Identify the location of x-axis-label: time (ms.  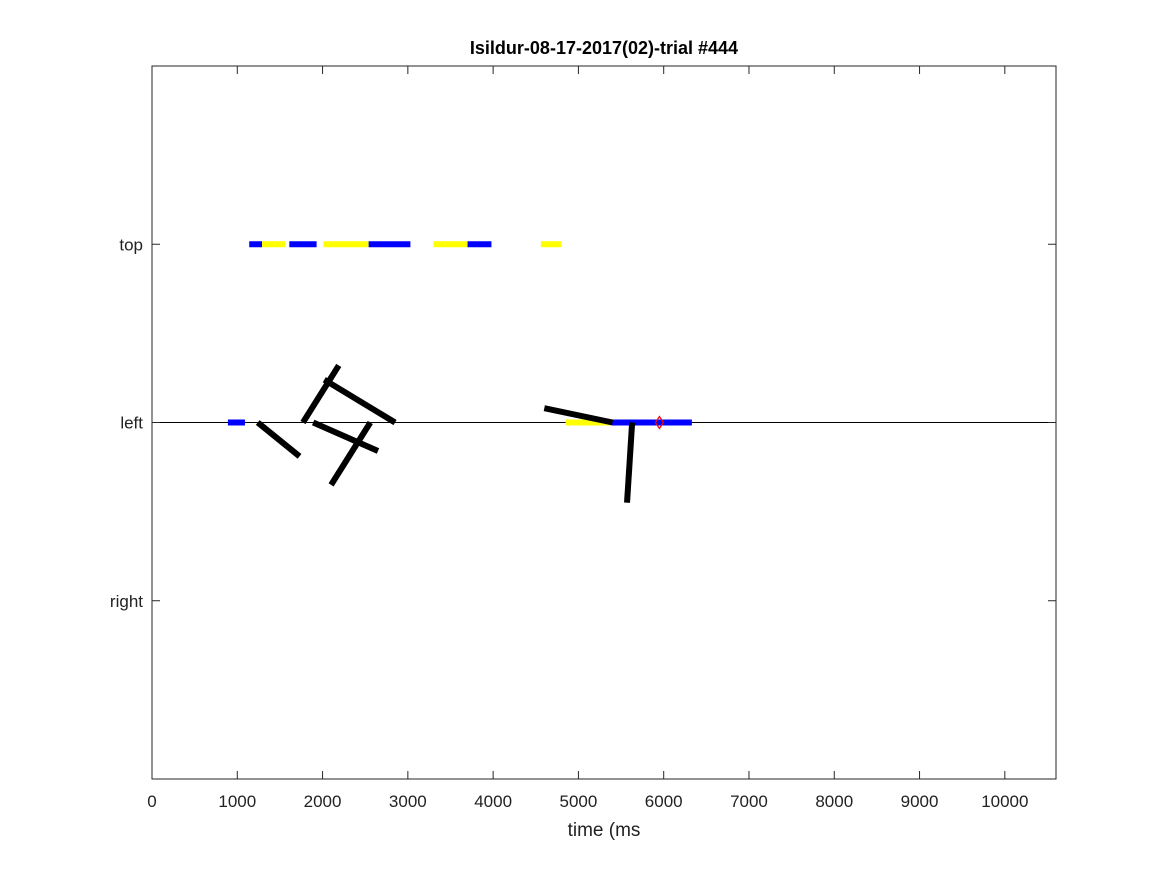
(604, 830).